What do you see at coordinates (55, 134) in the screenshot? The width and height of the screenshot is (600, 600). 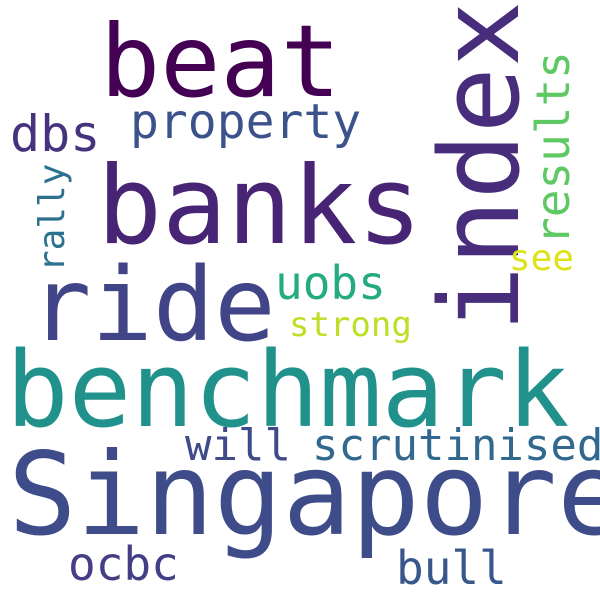 I see `word-dbs: dbs` at bounding box center [55, 134].